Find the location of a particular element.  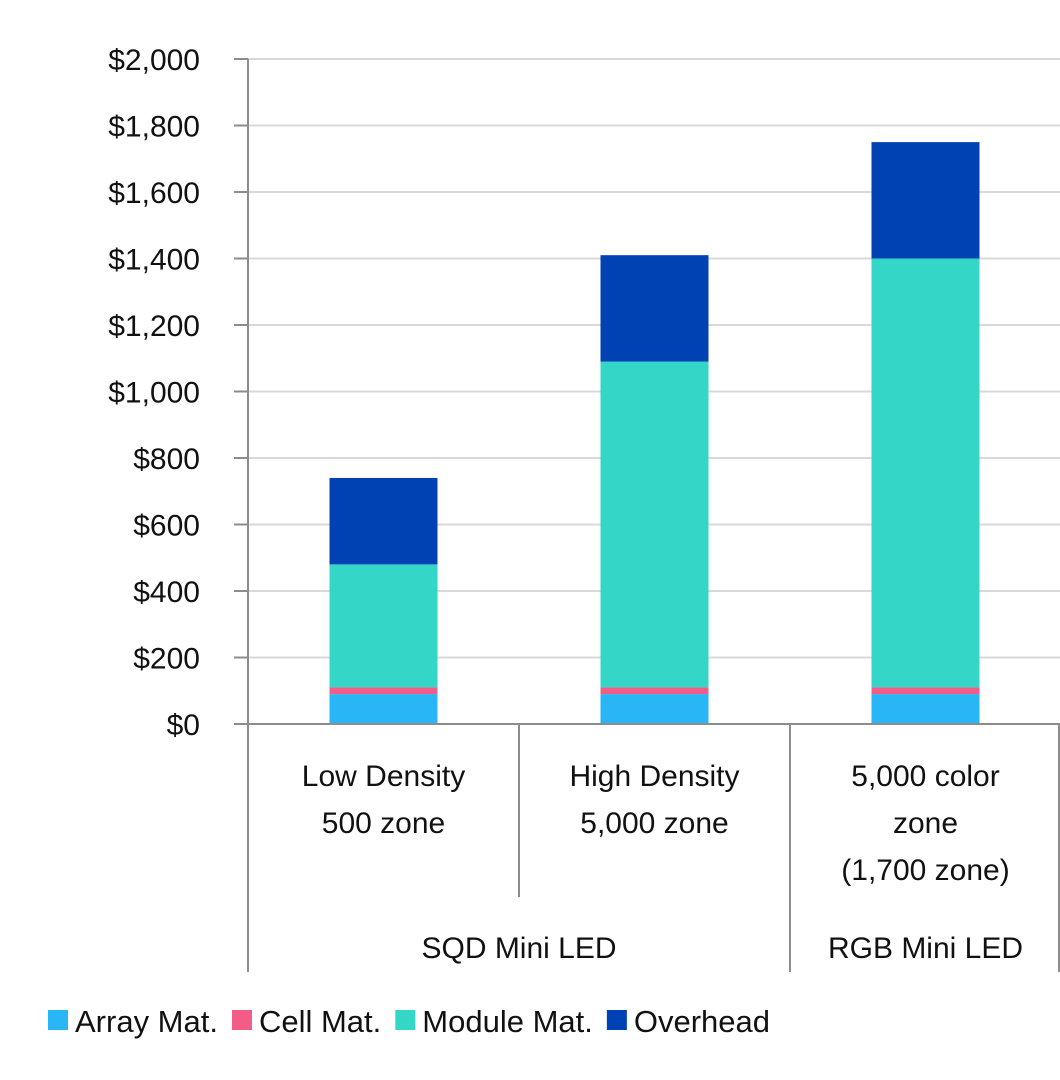

x-category-label: (1,700 zone) is located at coordinates (925, 870).